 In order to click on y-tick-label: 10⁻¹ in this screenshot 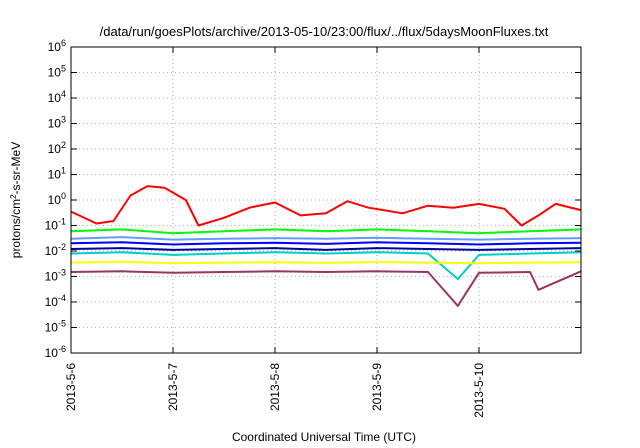, I will do `click(55, 225)`.